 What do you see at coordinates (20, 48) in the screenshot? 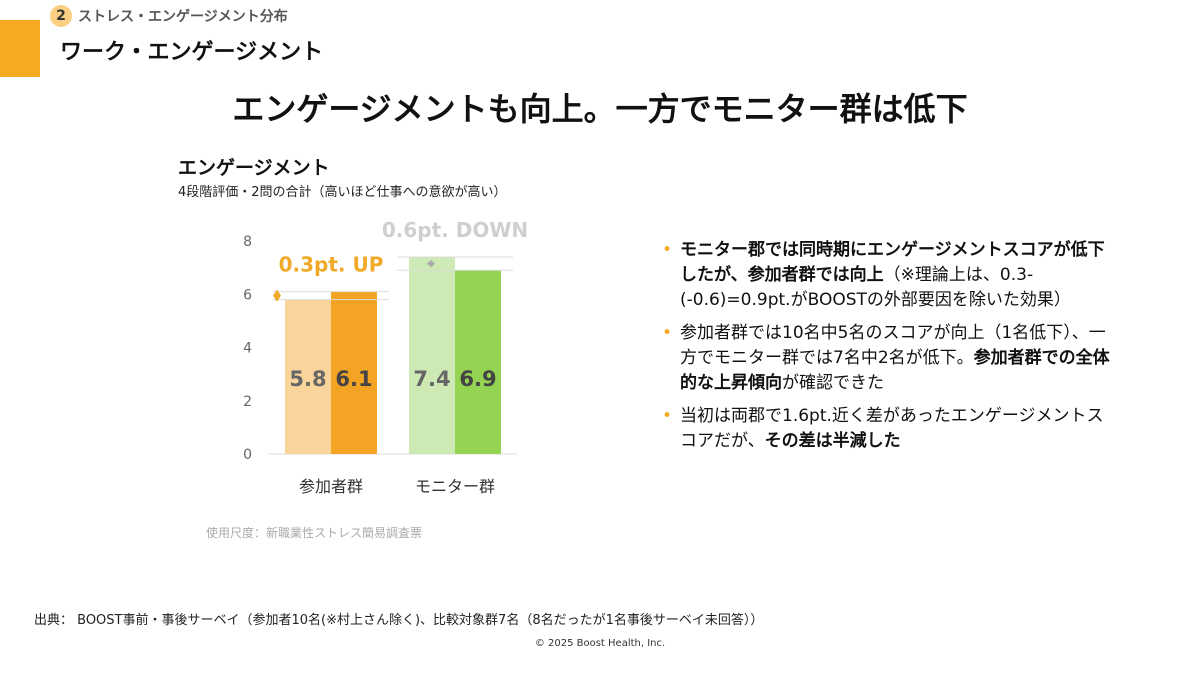
I see `accent-bar` at bounding box center [20, 48].